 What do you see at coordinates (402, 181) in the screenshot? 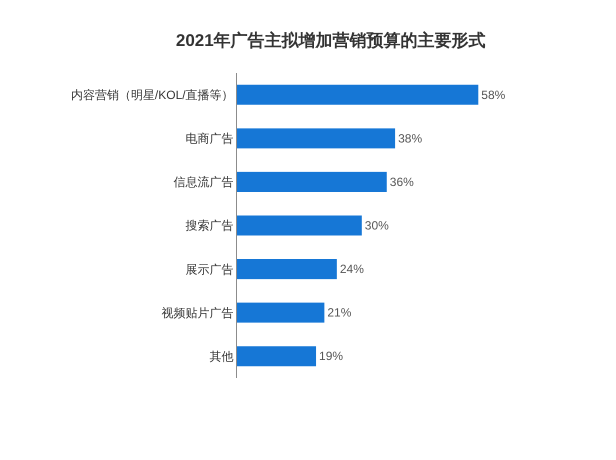
I see `data-label: 36%` at bounding box center [402, 181].